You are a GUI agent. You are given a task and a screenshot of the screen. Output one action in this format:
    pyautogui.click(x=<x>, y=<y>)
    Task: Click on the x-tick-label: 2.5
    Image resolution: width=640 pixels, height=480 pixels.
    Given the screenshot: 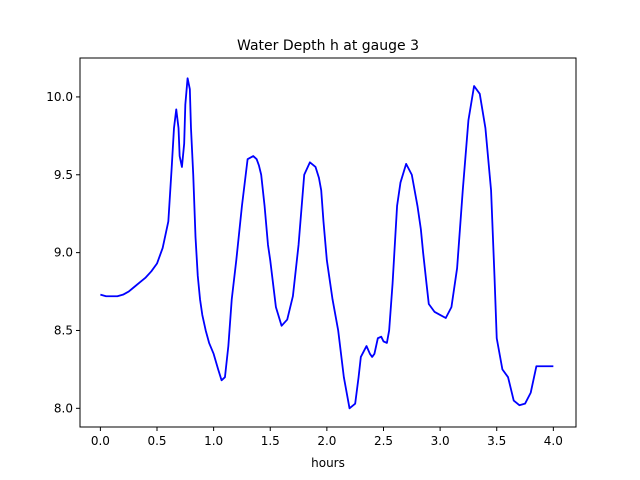 What is the action you would take?
    pyautogui.click(x=383, y=441)
    